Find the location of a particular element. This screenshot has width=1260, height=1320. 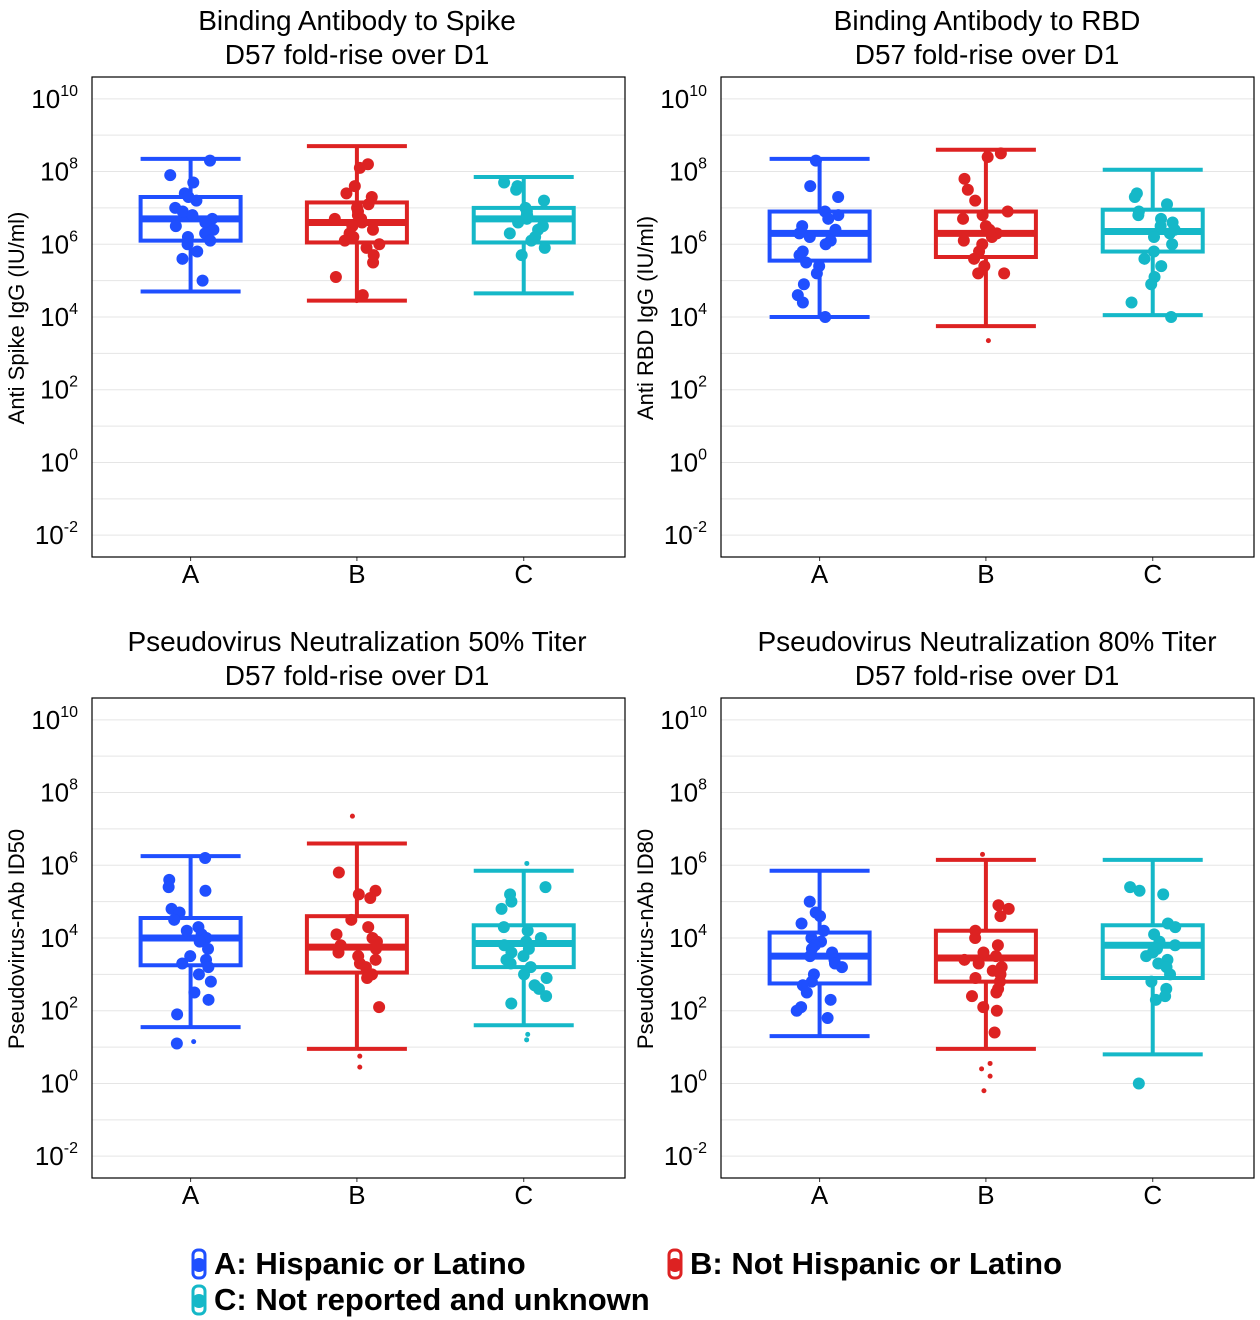

panel-title-line1: Pseudovirus Neutralization 80% Titer is located at coordinates (986, 641).